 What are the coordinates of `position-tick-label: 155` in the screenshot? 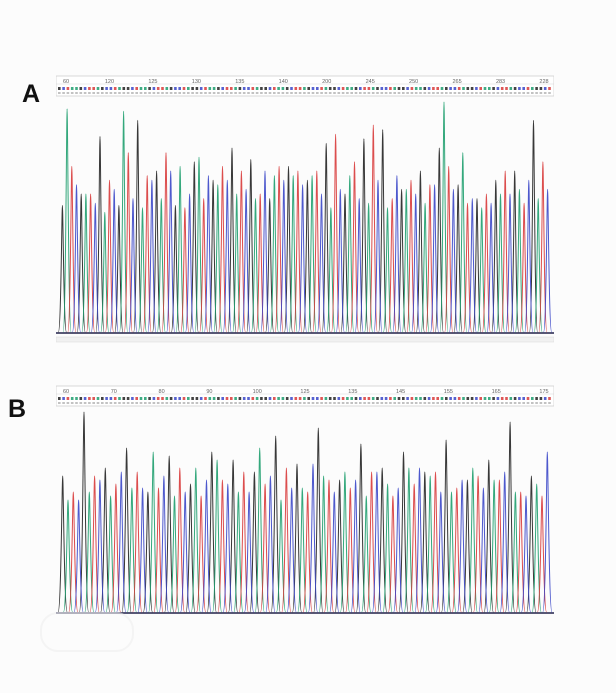 It's located at (448, 392).